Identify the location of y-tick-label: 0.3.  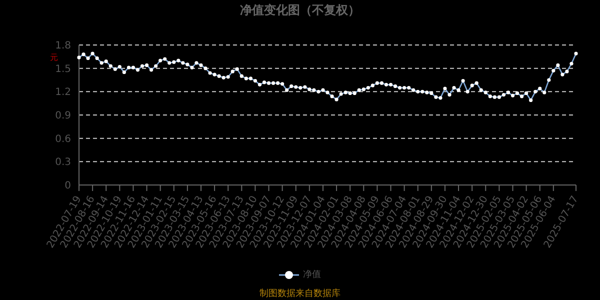
(63, 162).